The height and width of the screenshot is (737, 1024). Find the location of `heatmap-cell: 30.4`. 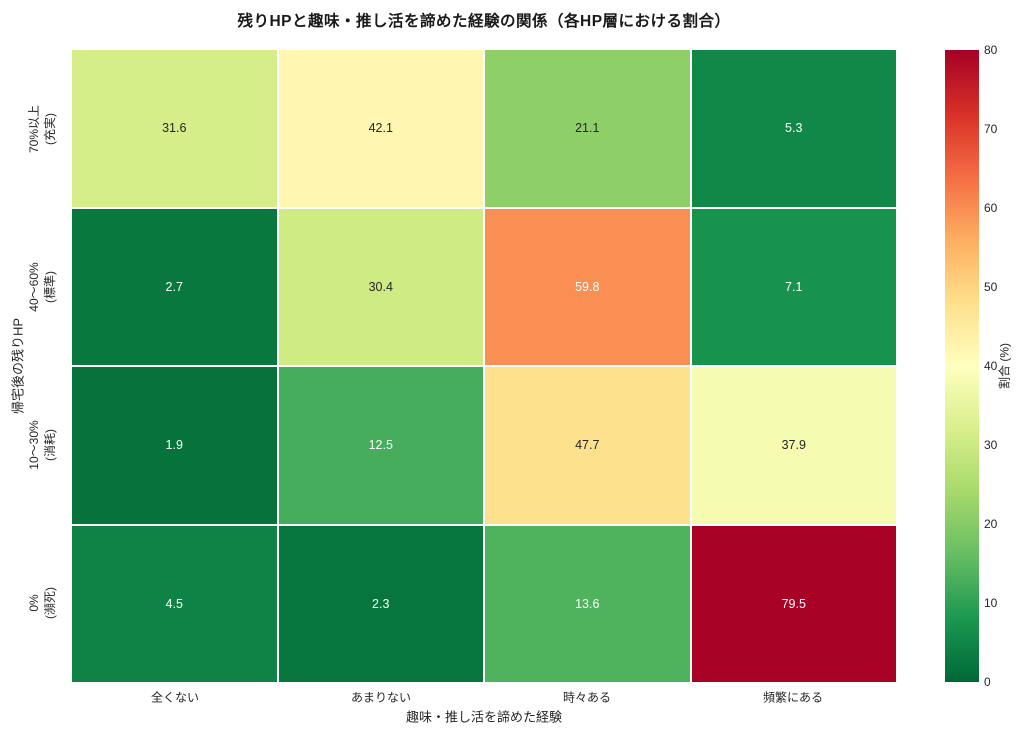

heatmap-cell: 30.4 is located at coordinates (380, 286).